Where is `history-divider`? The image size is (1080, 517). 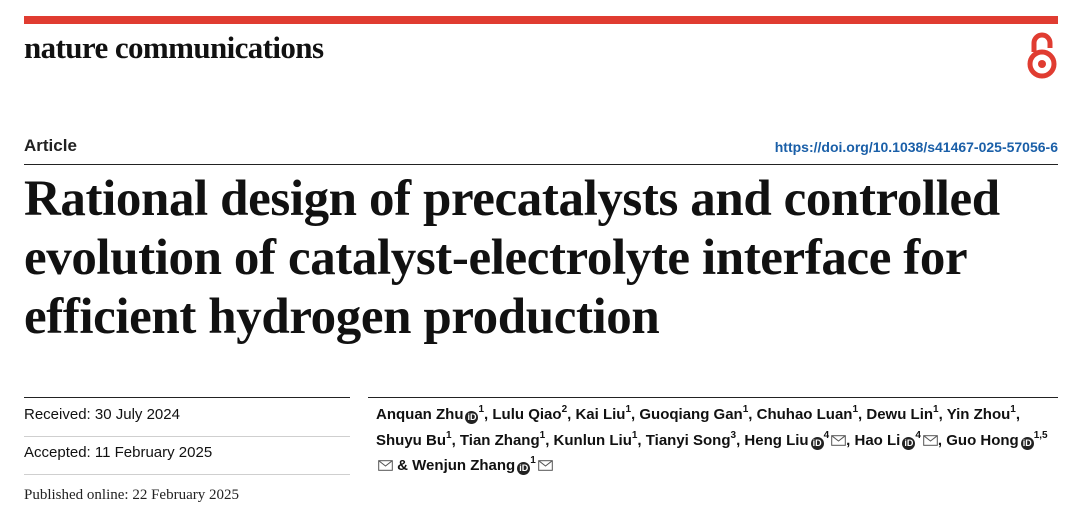 history-divider is located at coordinates (187, 397).